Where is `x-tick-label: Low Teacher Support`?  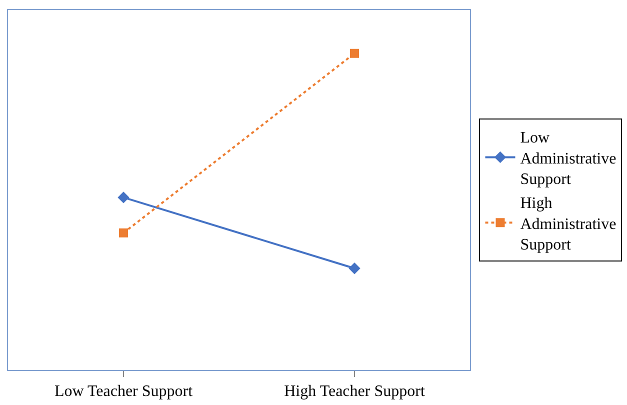 x-tick-label: Low Teacher Support is located at coordinates (124, 391).